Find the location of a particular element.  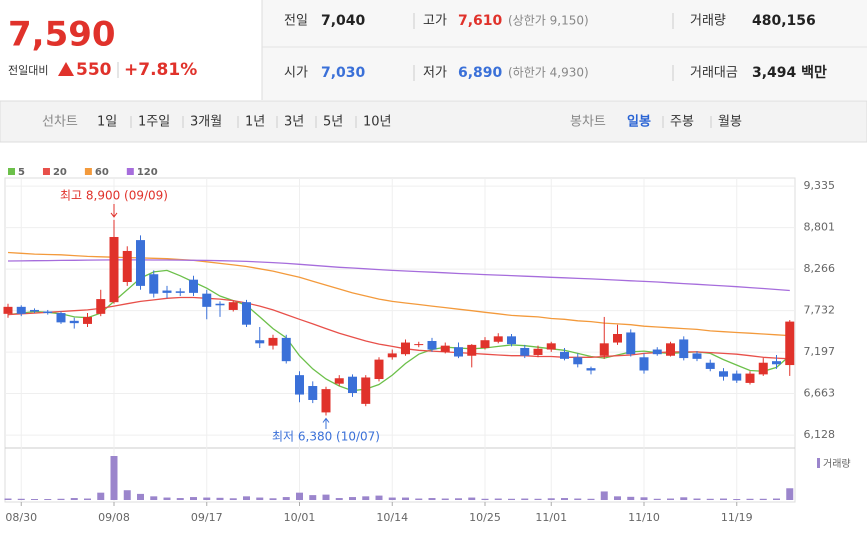

tab: 1주일 is located at coordinates (154, 122).